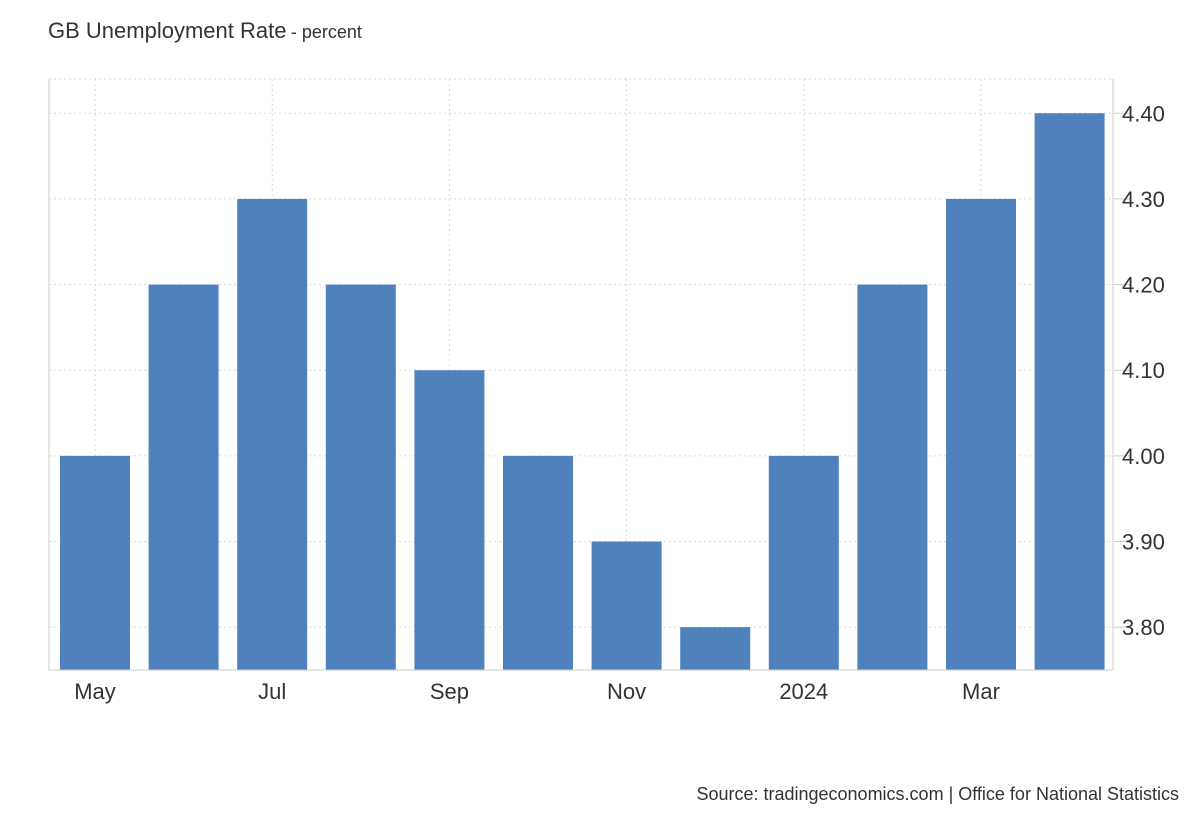 The height and width of the screenshot is (820, 1200). What do you see at coordinates (626, 691) in the screenshot?
I see `x-tick-label: Nov` at bounding box center [626, 691].